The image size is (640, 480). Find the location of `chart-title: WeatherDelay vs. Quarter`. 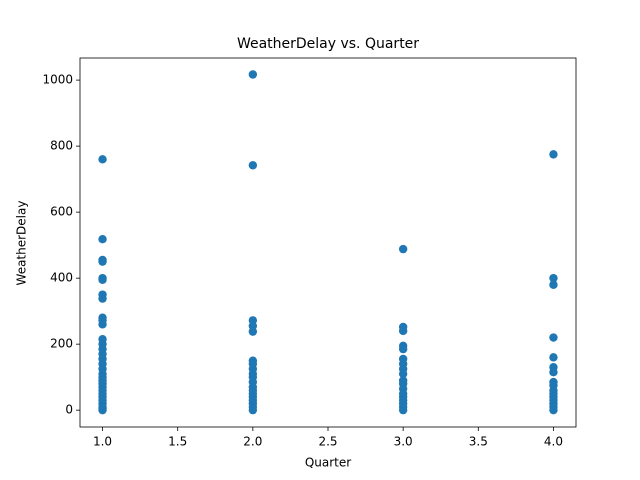

chart-title: WeatherDelay vs. Quarter is located at coordinates (328, 44).